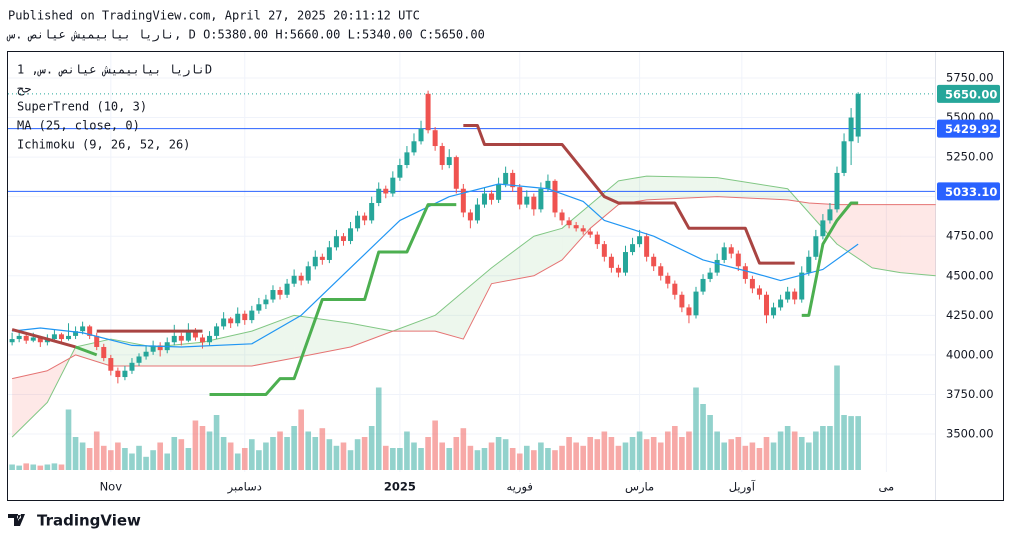  What do you see at coordinates (970, 434) in the screenshot?
I see `y-tick-label: 3500.00` at bounding box center [970, 434].